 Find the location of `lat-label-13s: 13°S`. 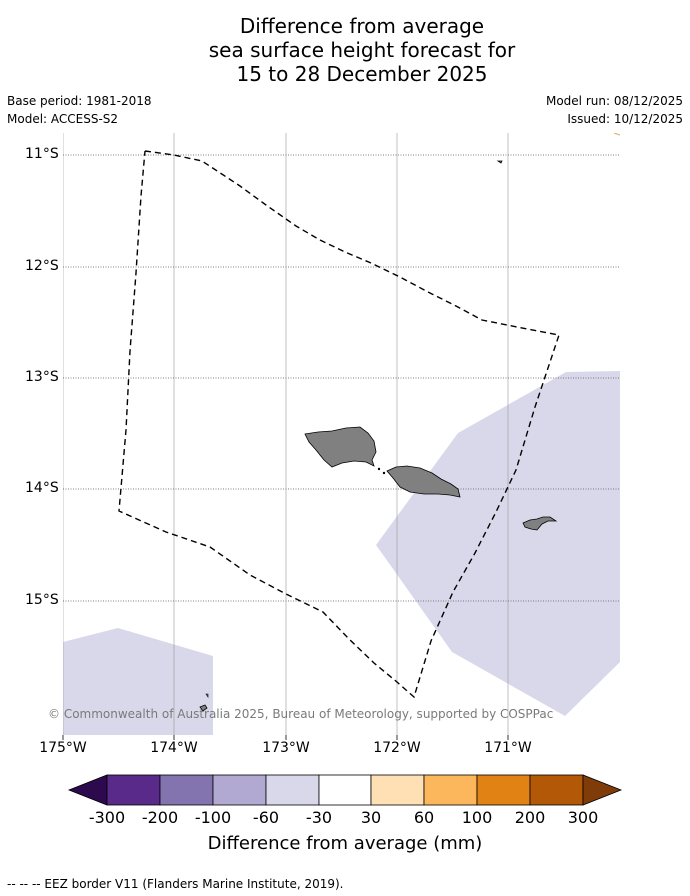

lat-label-13s: 13°S is located at coordinates (42, 377).